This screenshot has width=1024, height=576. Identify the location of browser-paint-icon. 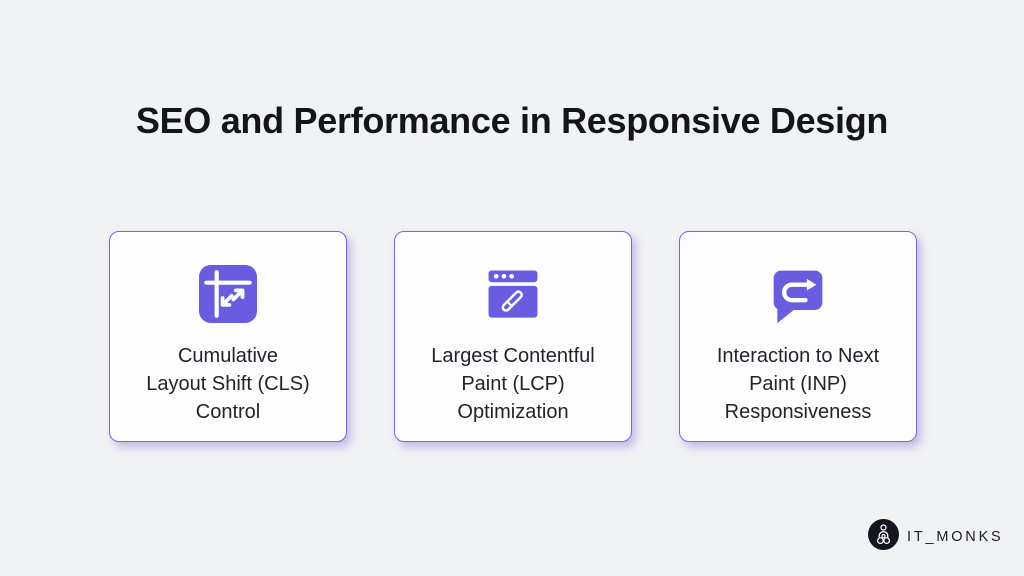
(513, 295).